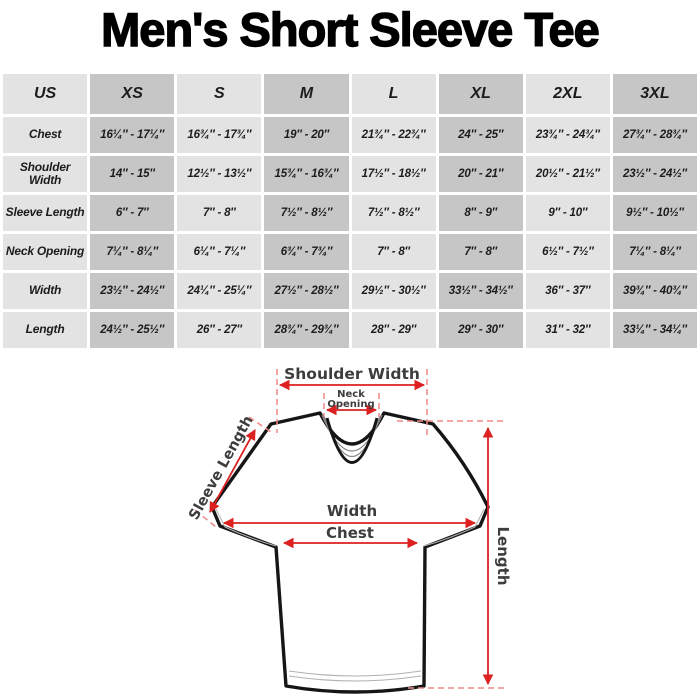 The height and width of the screenshot is (700, 700). I want to click on width-label: Width, so click(352, 511).